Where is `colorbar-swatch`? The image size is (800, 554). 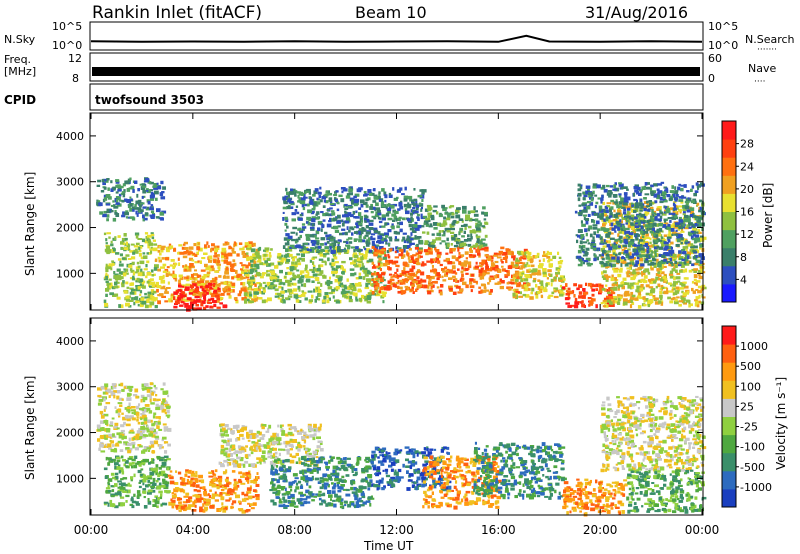
colorbar-swatch is located at coordinates (729, 293).